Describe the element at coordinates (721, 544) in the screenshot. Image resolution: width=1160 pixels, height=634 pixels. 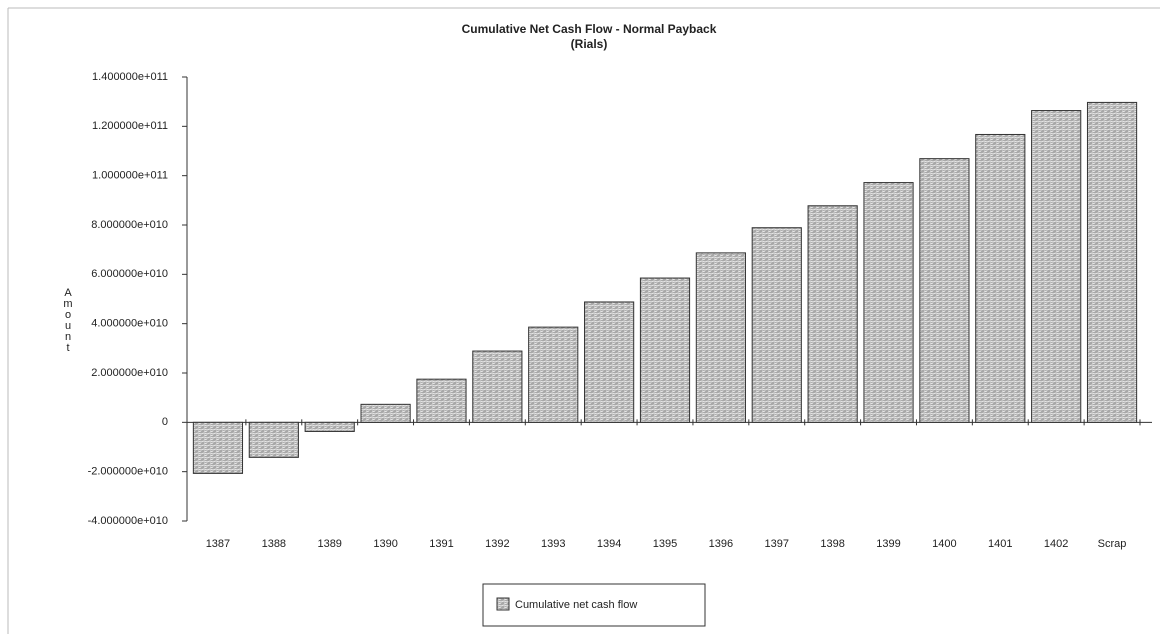
I see `x-tick-label: 1396` at that location.